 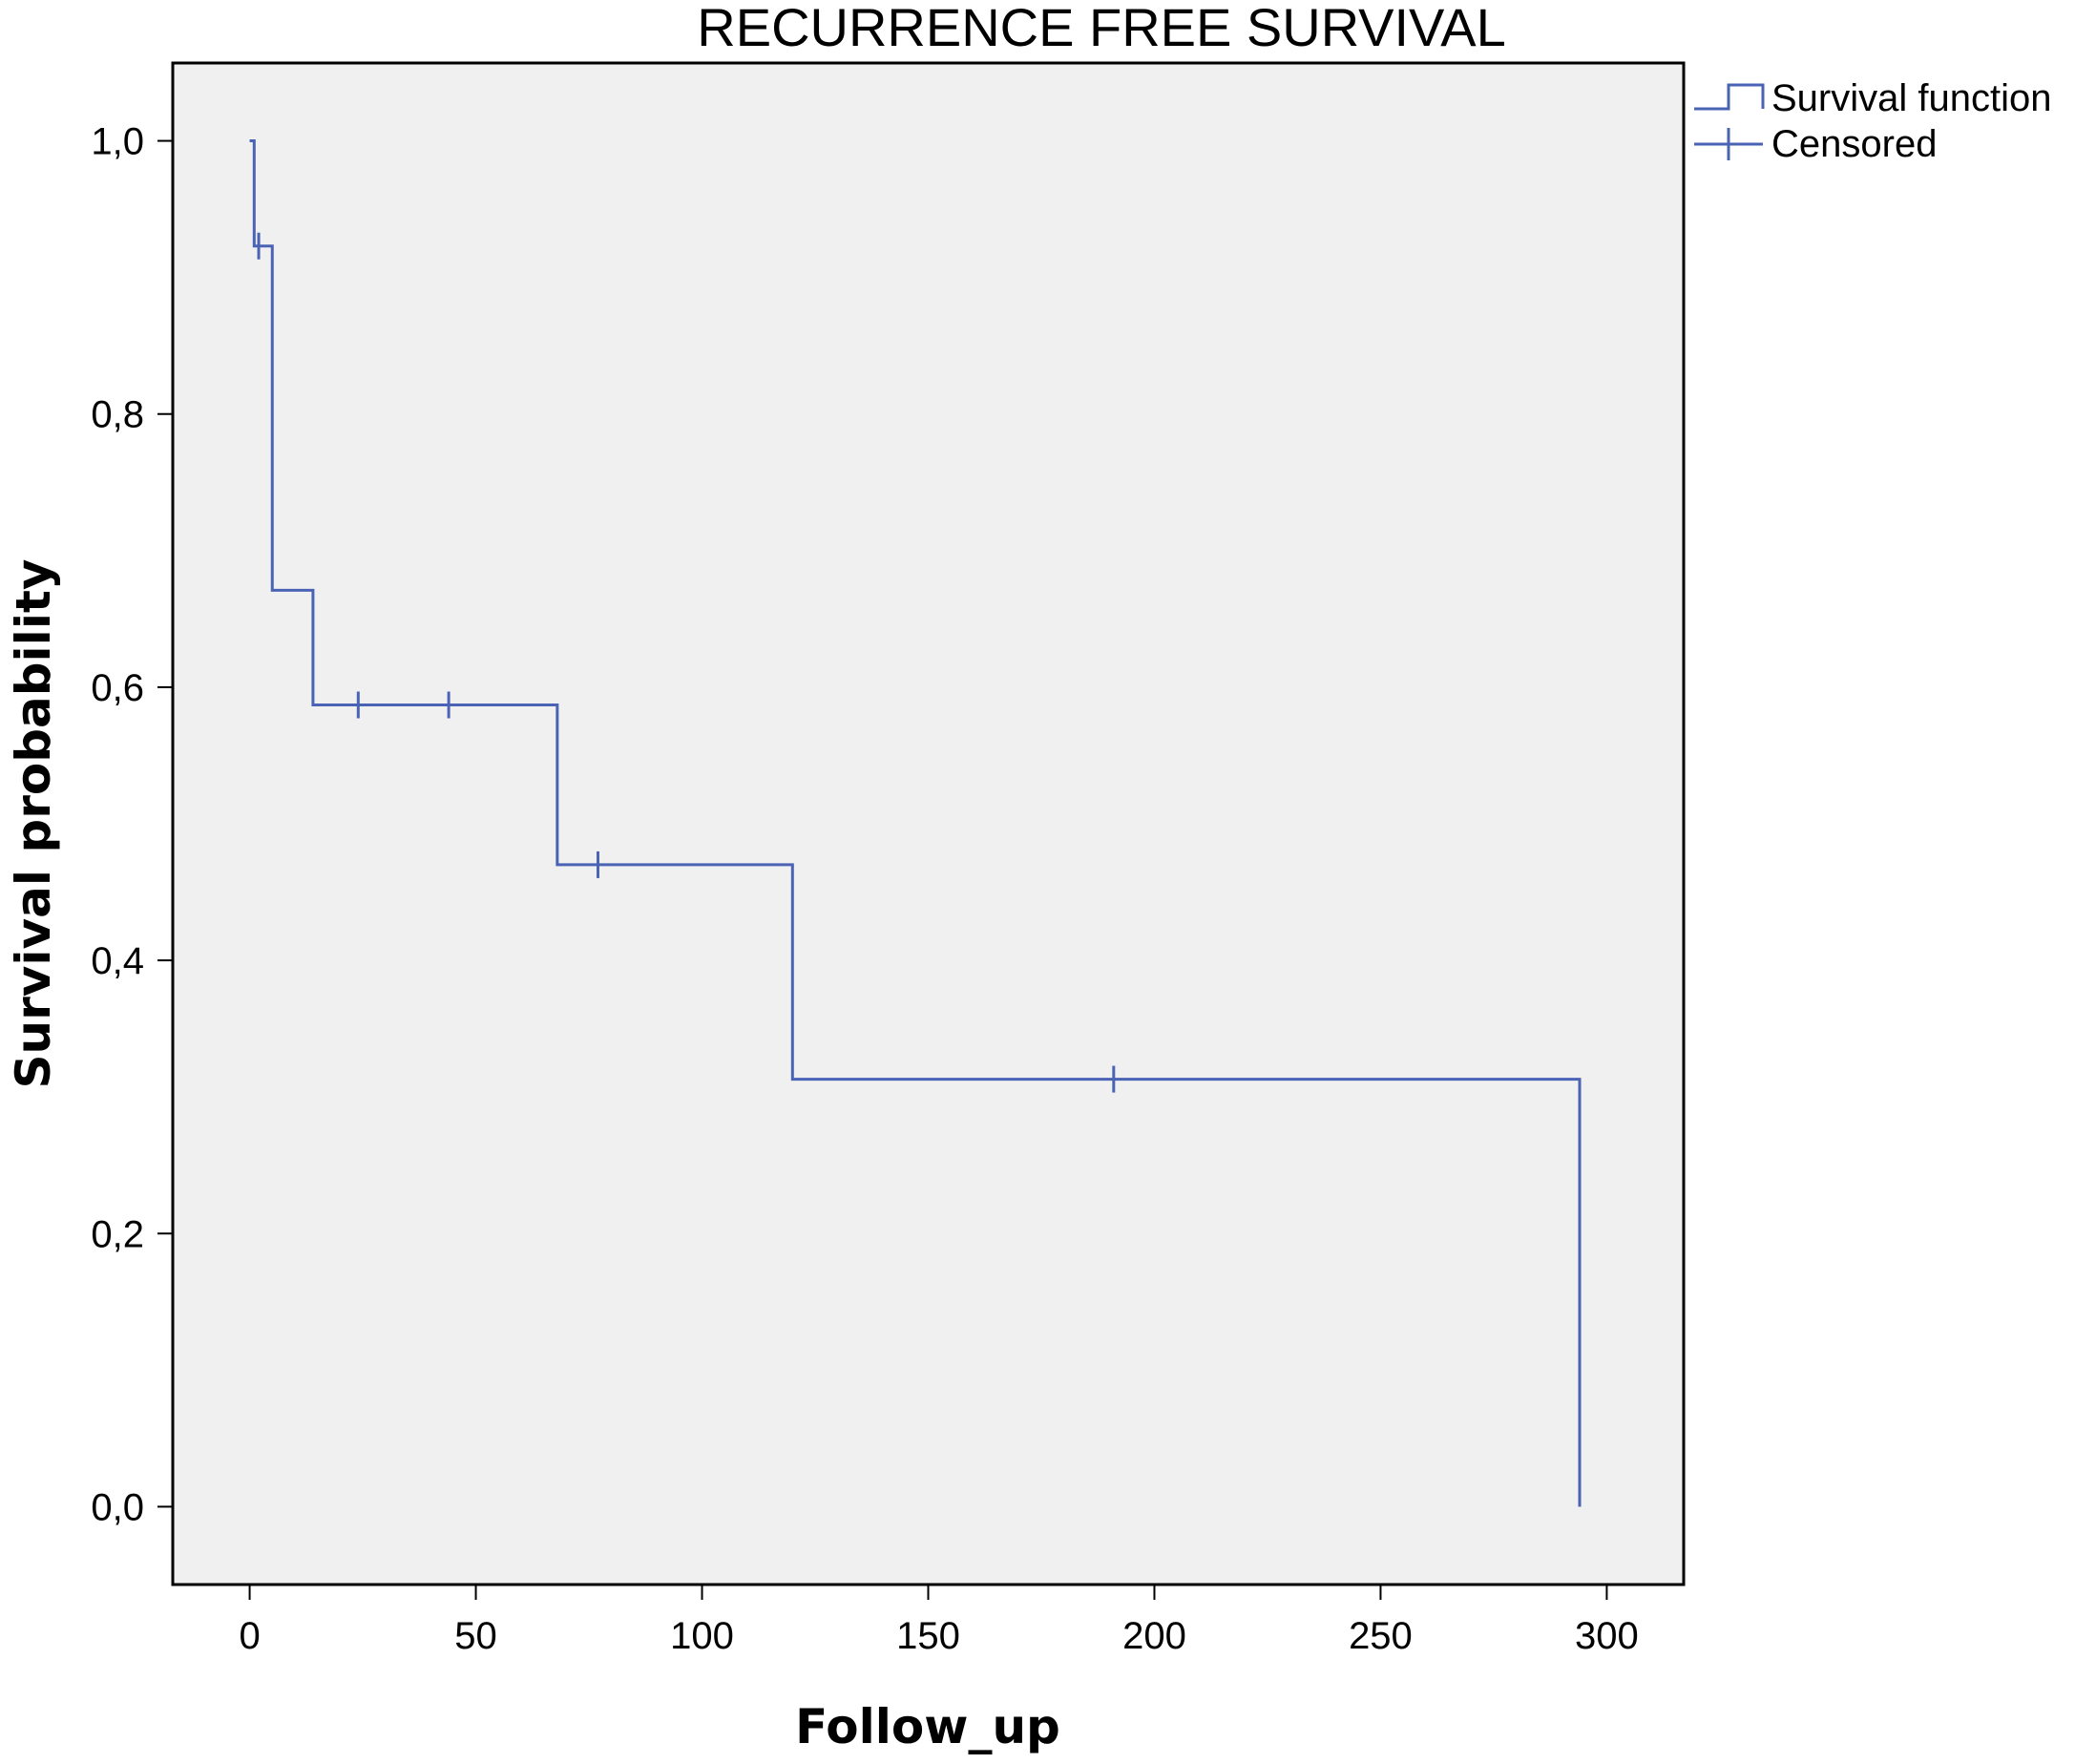 I want to click on legend-survival-function-swatch, so click(x=1729, y=97).